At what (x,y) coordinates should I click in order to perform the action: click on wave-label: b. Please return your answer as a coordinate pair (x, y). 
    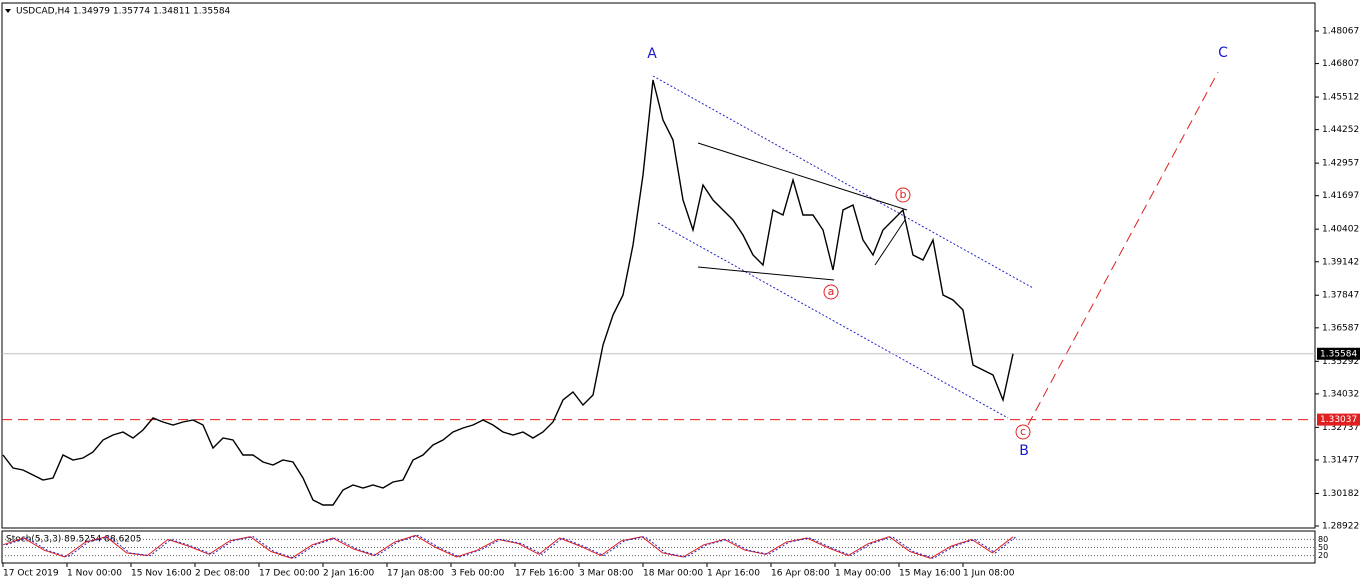
    Looking at the image, I should click on (903, 194).